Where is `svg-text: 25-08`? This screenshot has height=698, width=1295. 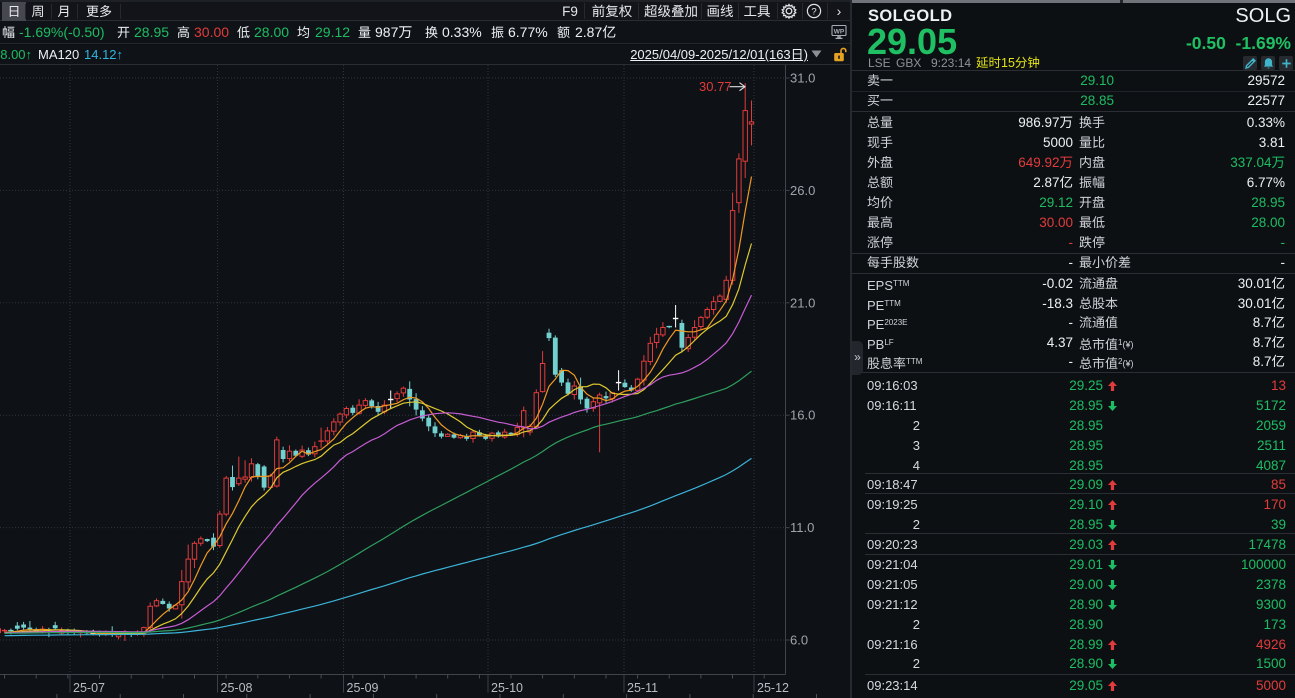 svg-text: 25-08 is located at coordinates (237, 688).